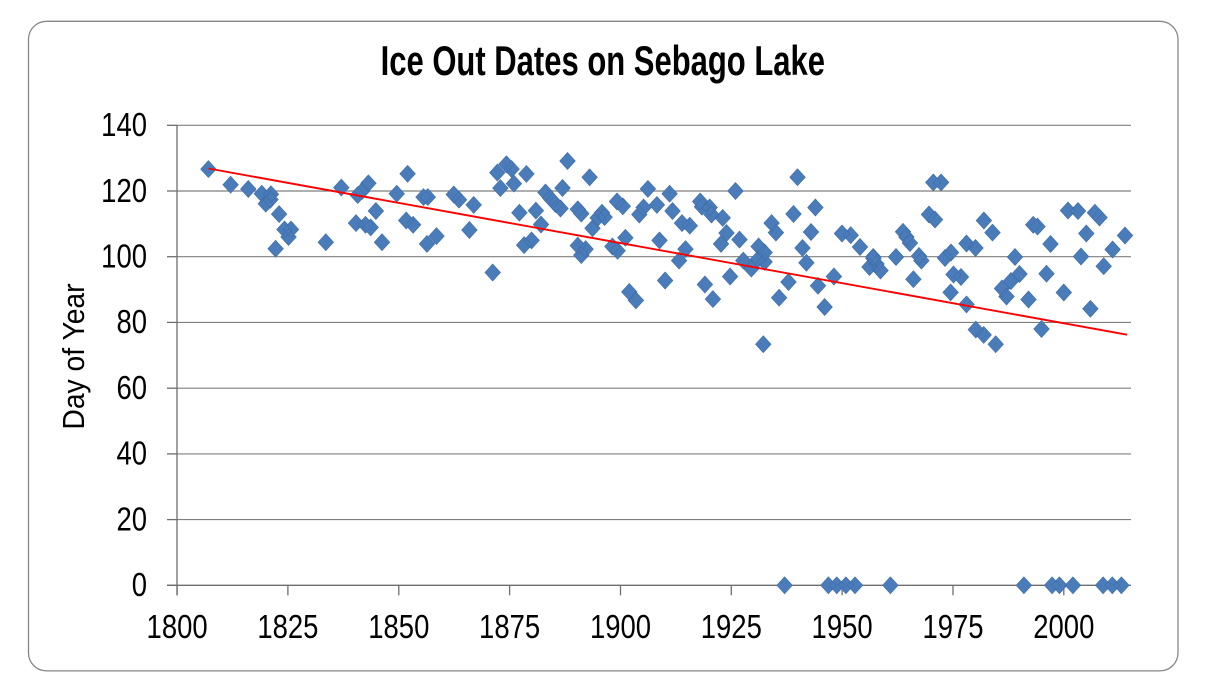 The image size is (1206, 693). Describe the element at coordinates (1063, 626) in the screenshot. I see `svg-text: 2000` at that location.